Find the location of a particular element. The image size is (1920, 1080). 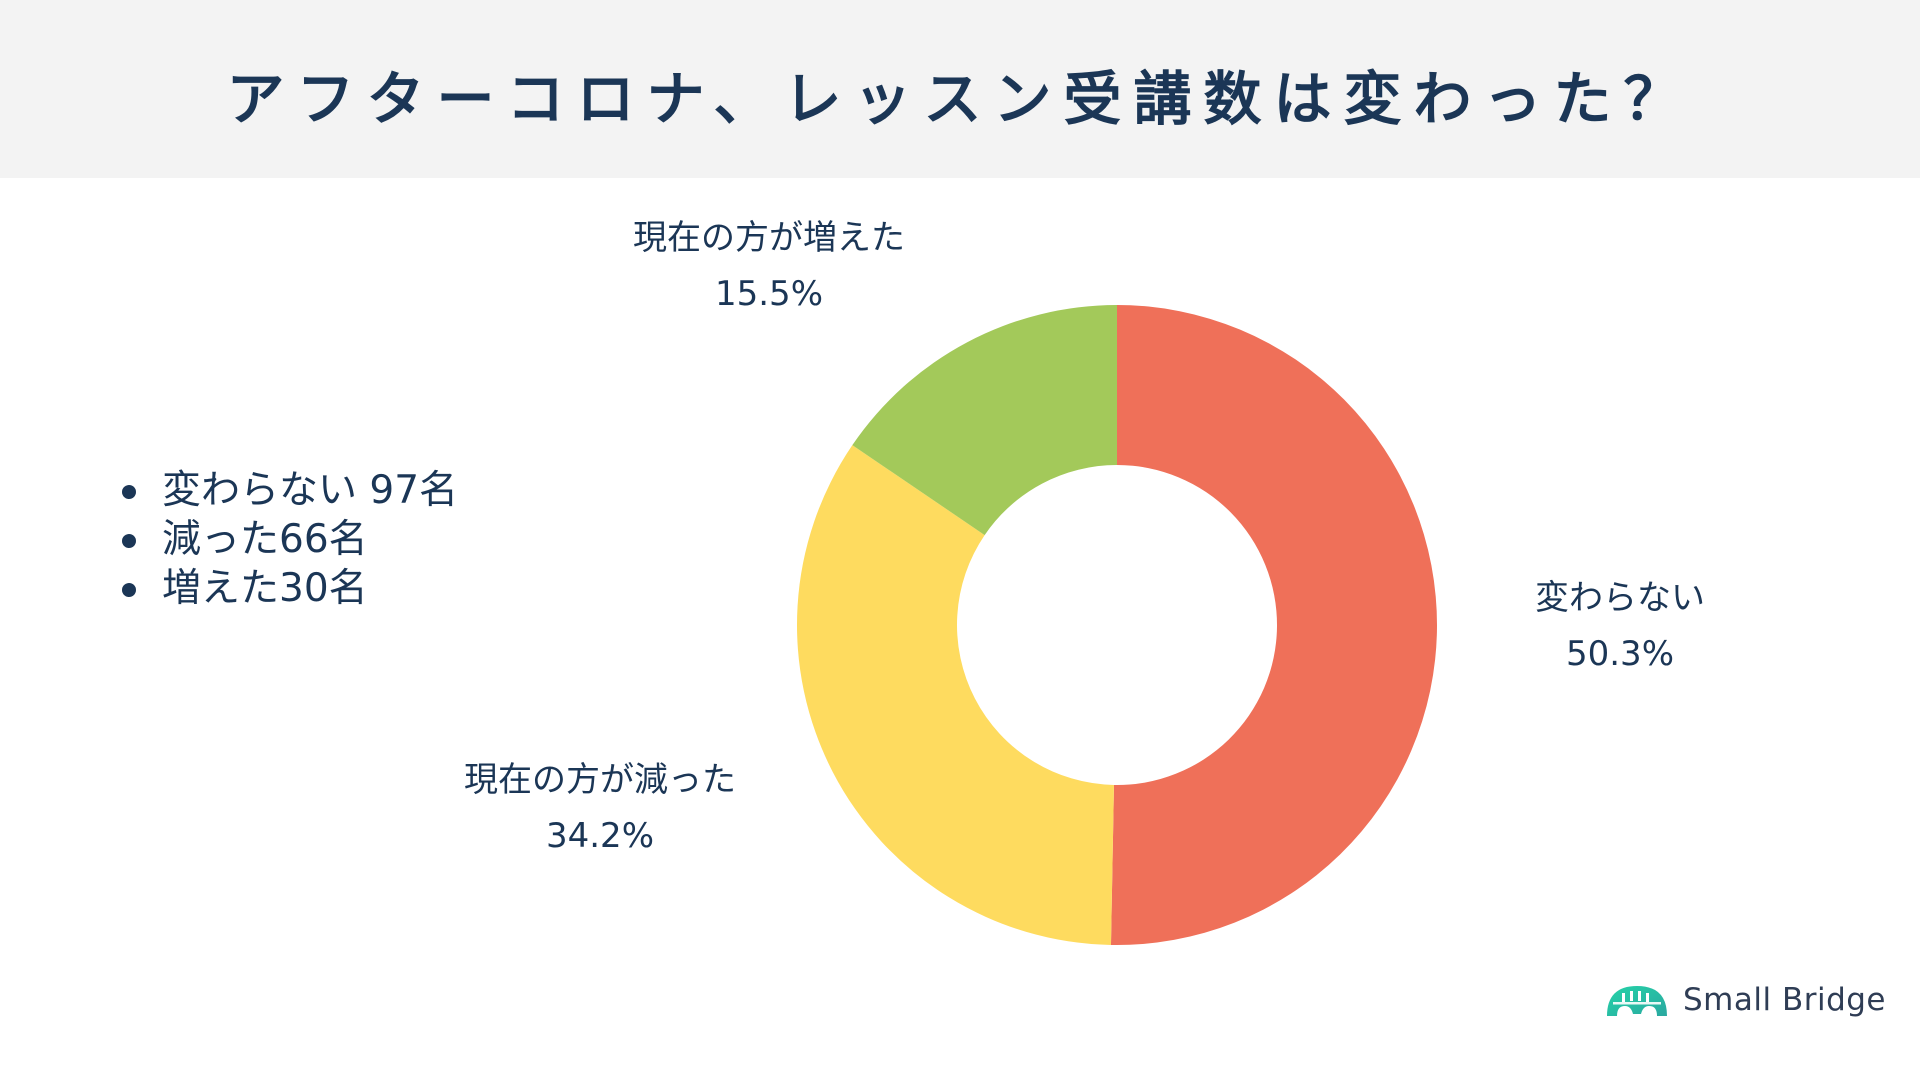

label-decreased-value: 34.2% is located at coordinates (599, 836).